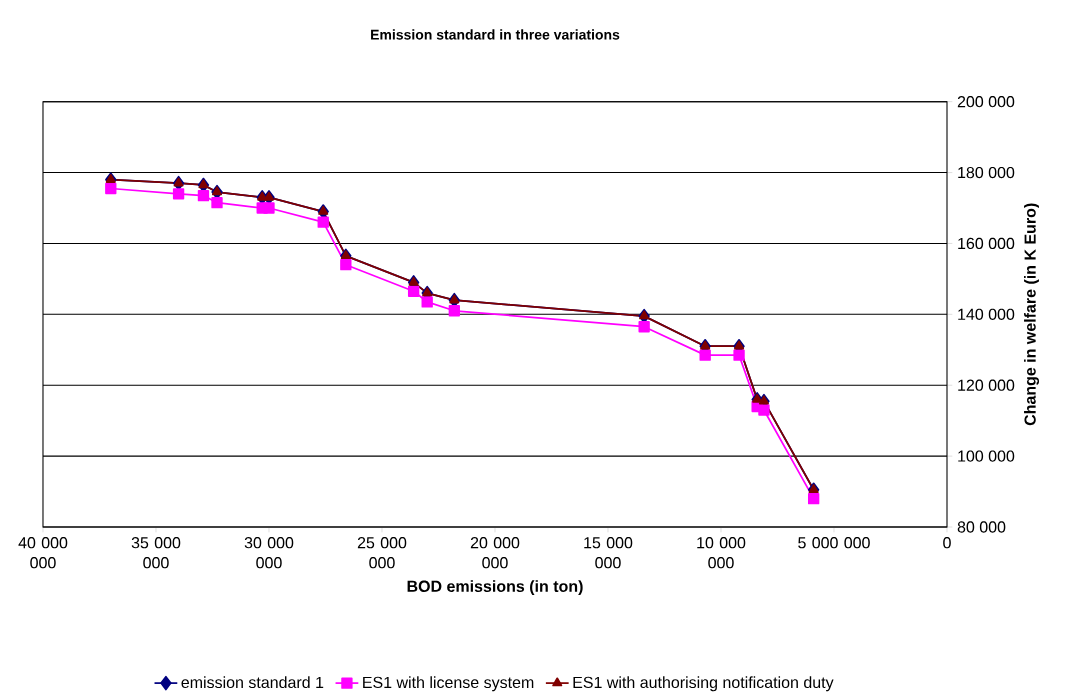  I want to click on x-tick-label: 25 000 000, so click(382, 553).